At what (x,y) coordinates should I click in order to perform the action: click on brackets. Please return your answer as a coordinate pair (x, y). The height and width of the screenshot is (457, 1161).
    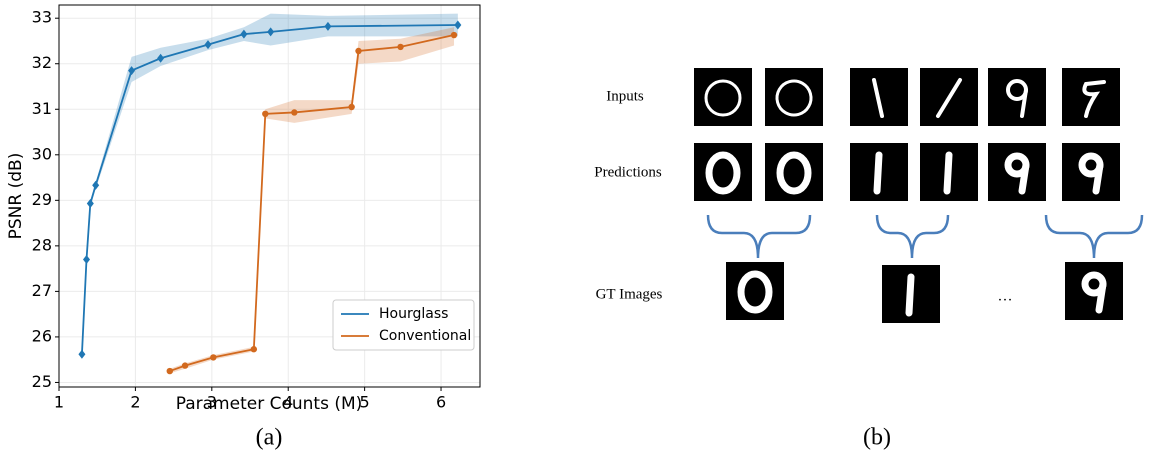
    Looking at the image, I should click on (925, 236).